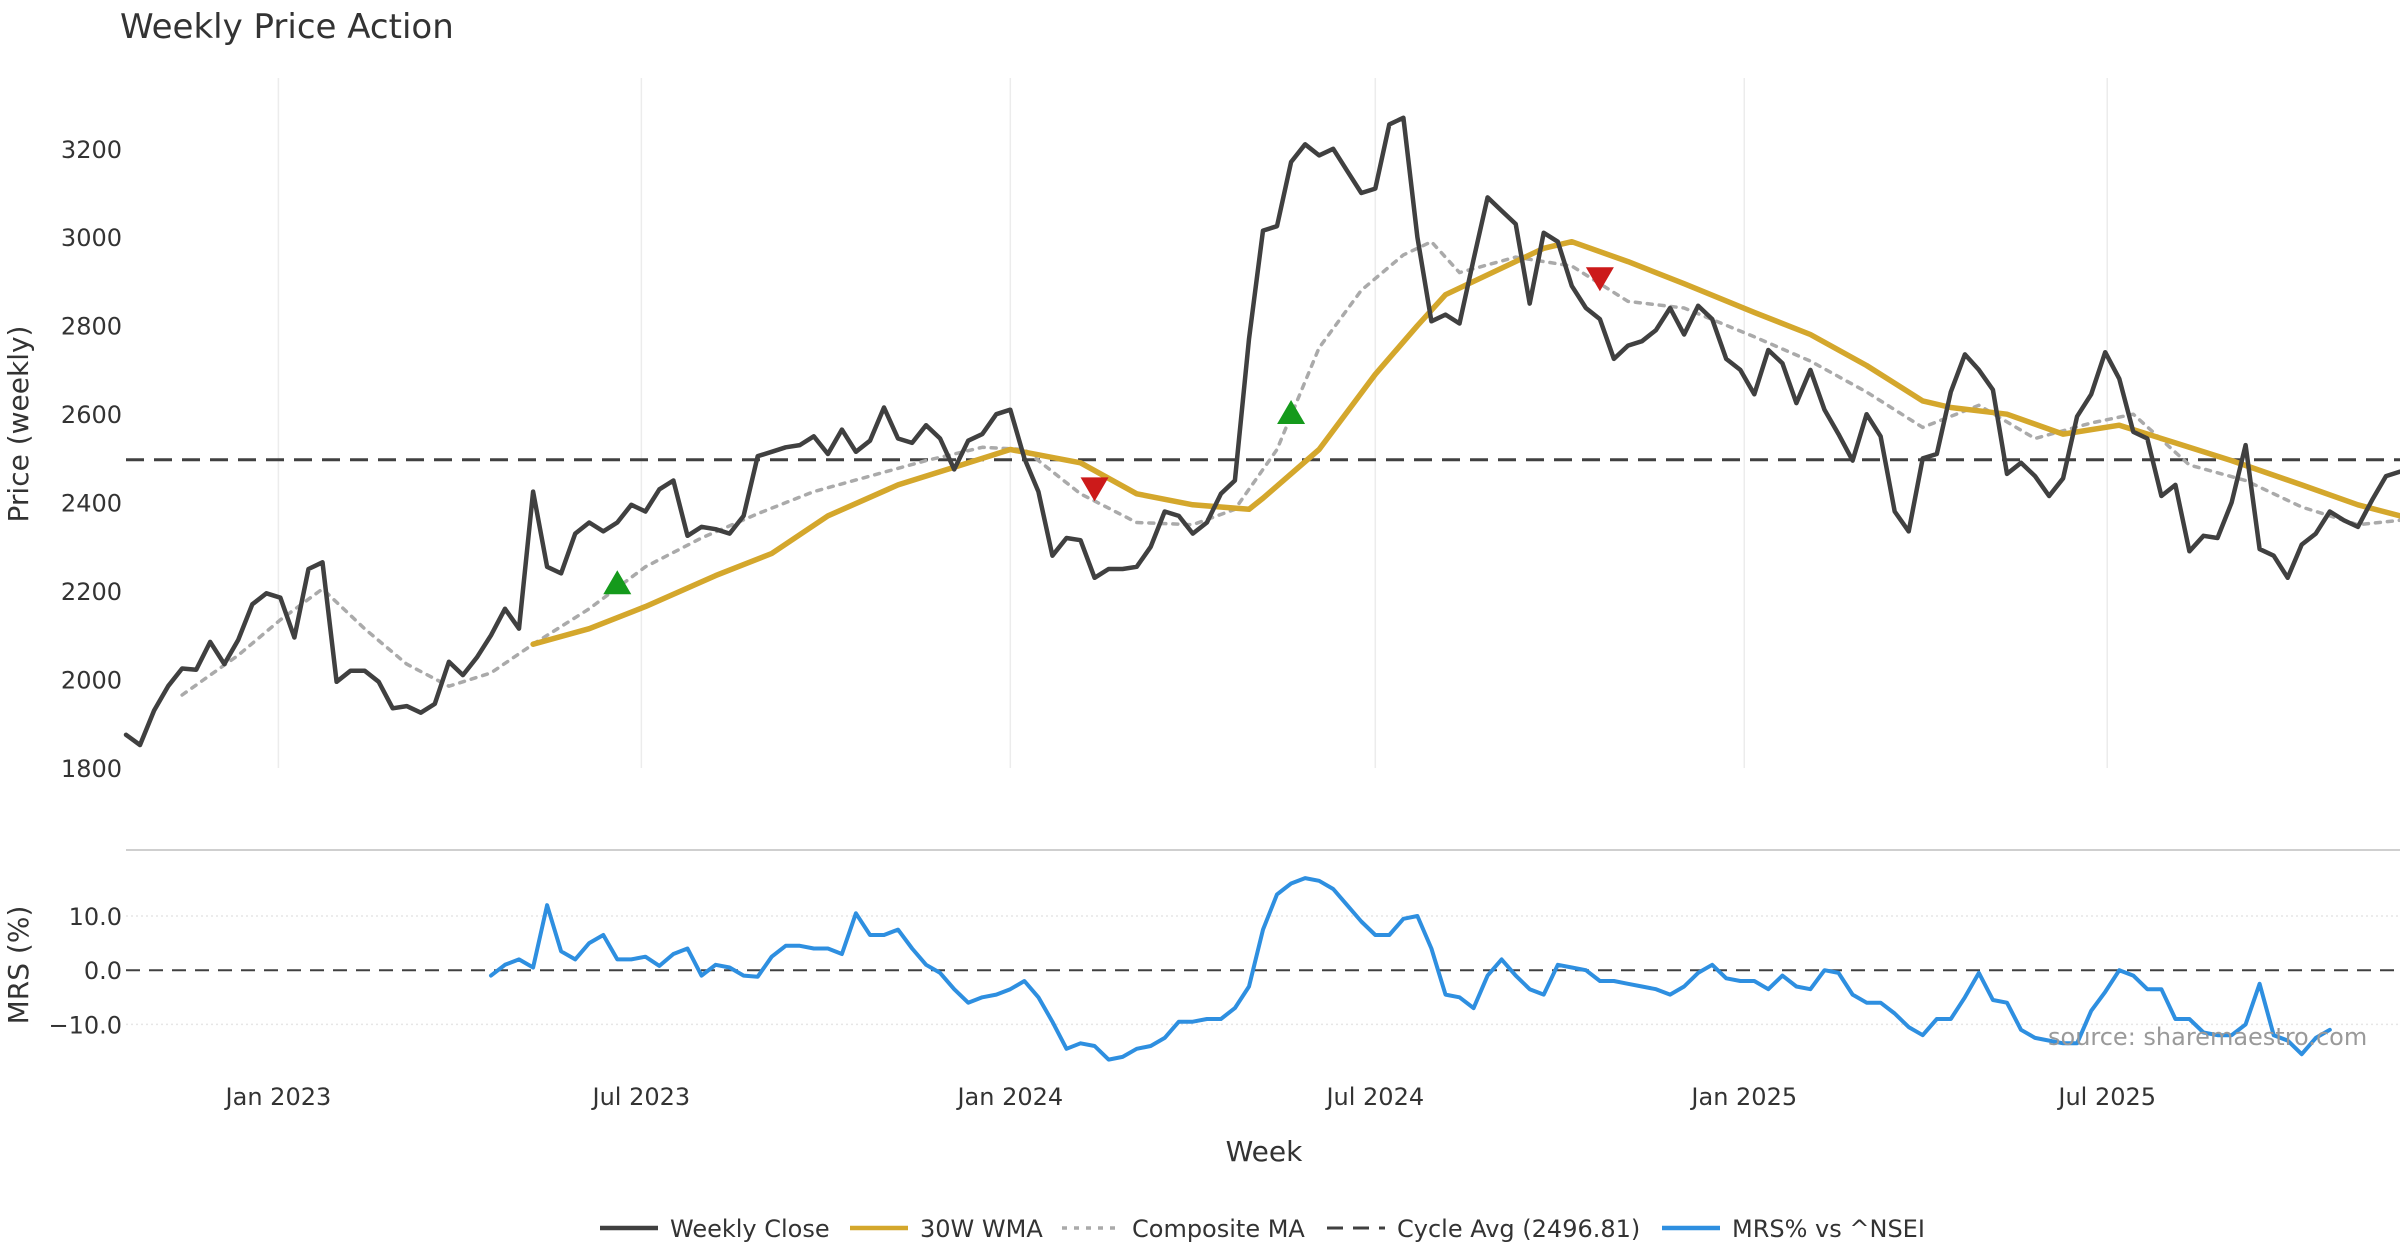 The height and width of the screenshot is (1260, 2400). Describe the element at coordinates (91, 327) in the screenshot. I see `price-y-tick-label: 2800` at that location.